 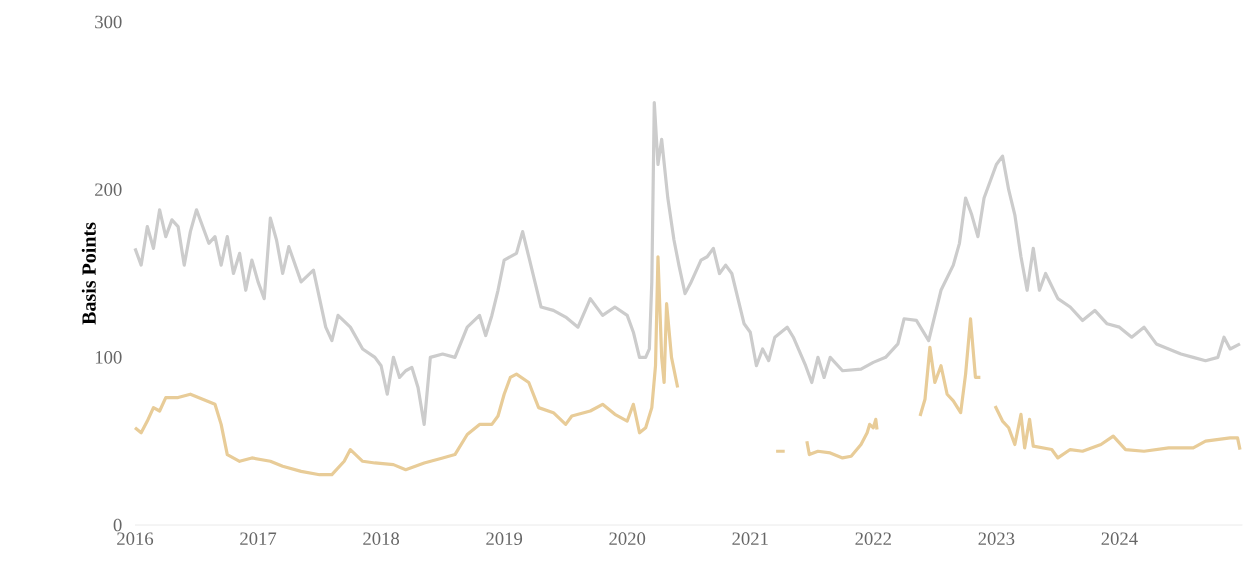 I want to click on x-tick-label: 2020, so click(x=627, y=538).